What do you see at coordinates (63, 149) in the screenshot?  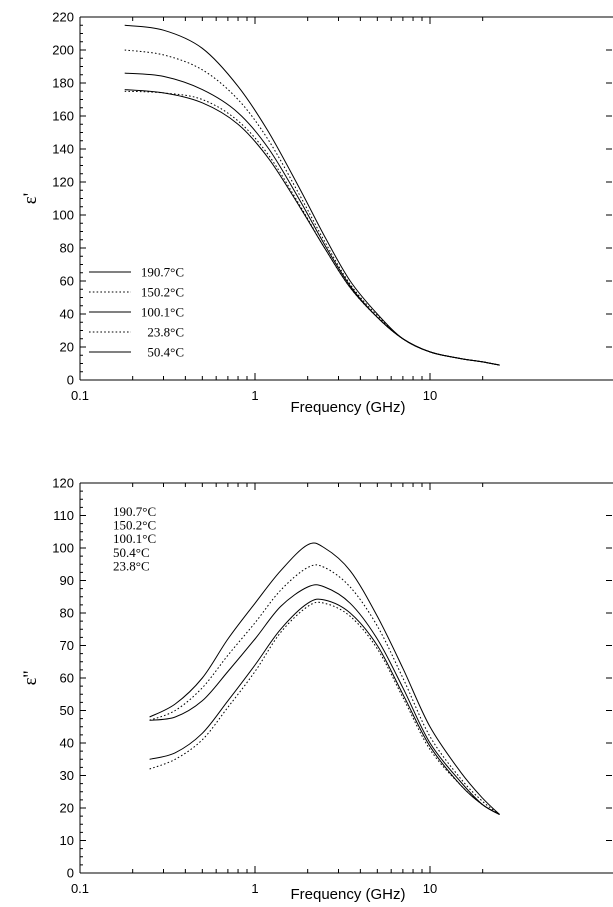 I see `y-tick-label: 140` at bounding box center [63, 149].